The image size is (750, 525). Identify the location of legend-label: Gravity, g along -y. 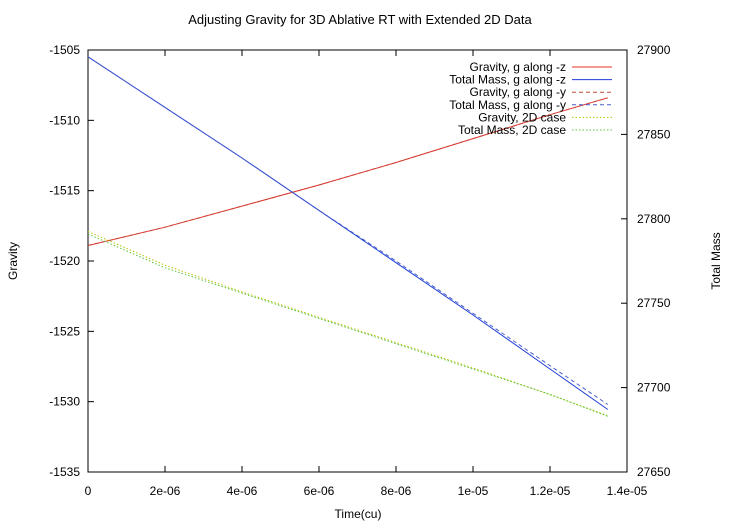
(518, 92).